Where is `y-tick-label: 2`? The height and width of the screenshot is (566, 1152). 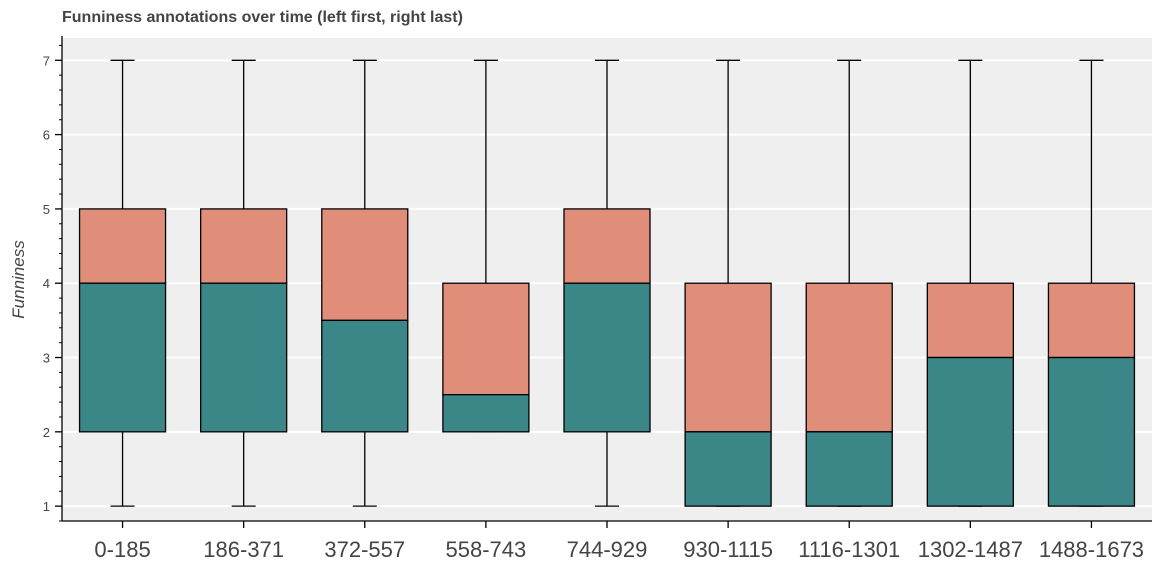
y-tick-label: 2 is located at coordinates (46, 432).